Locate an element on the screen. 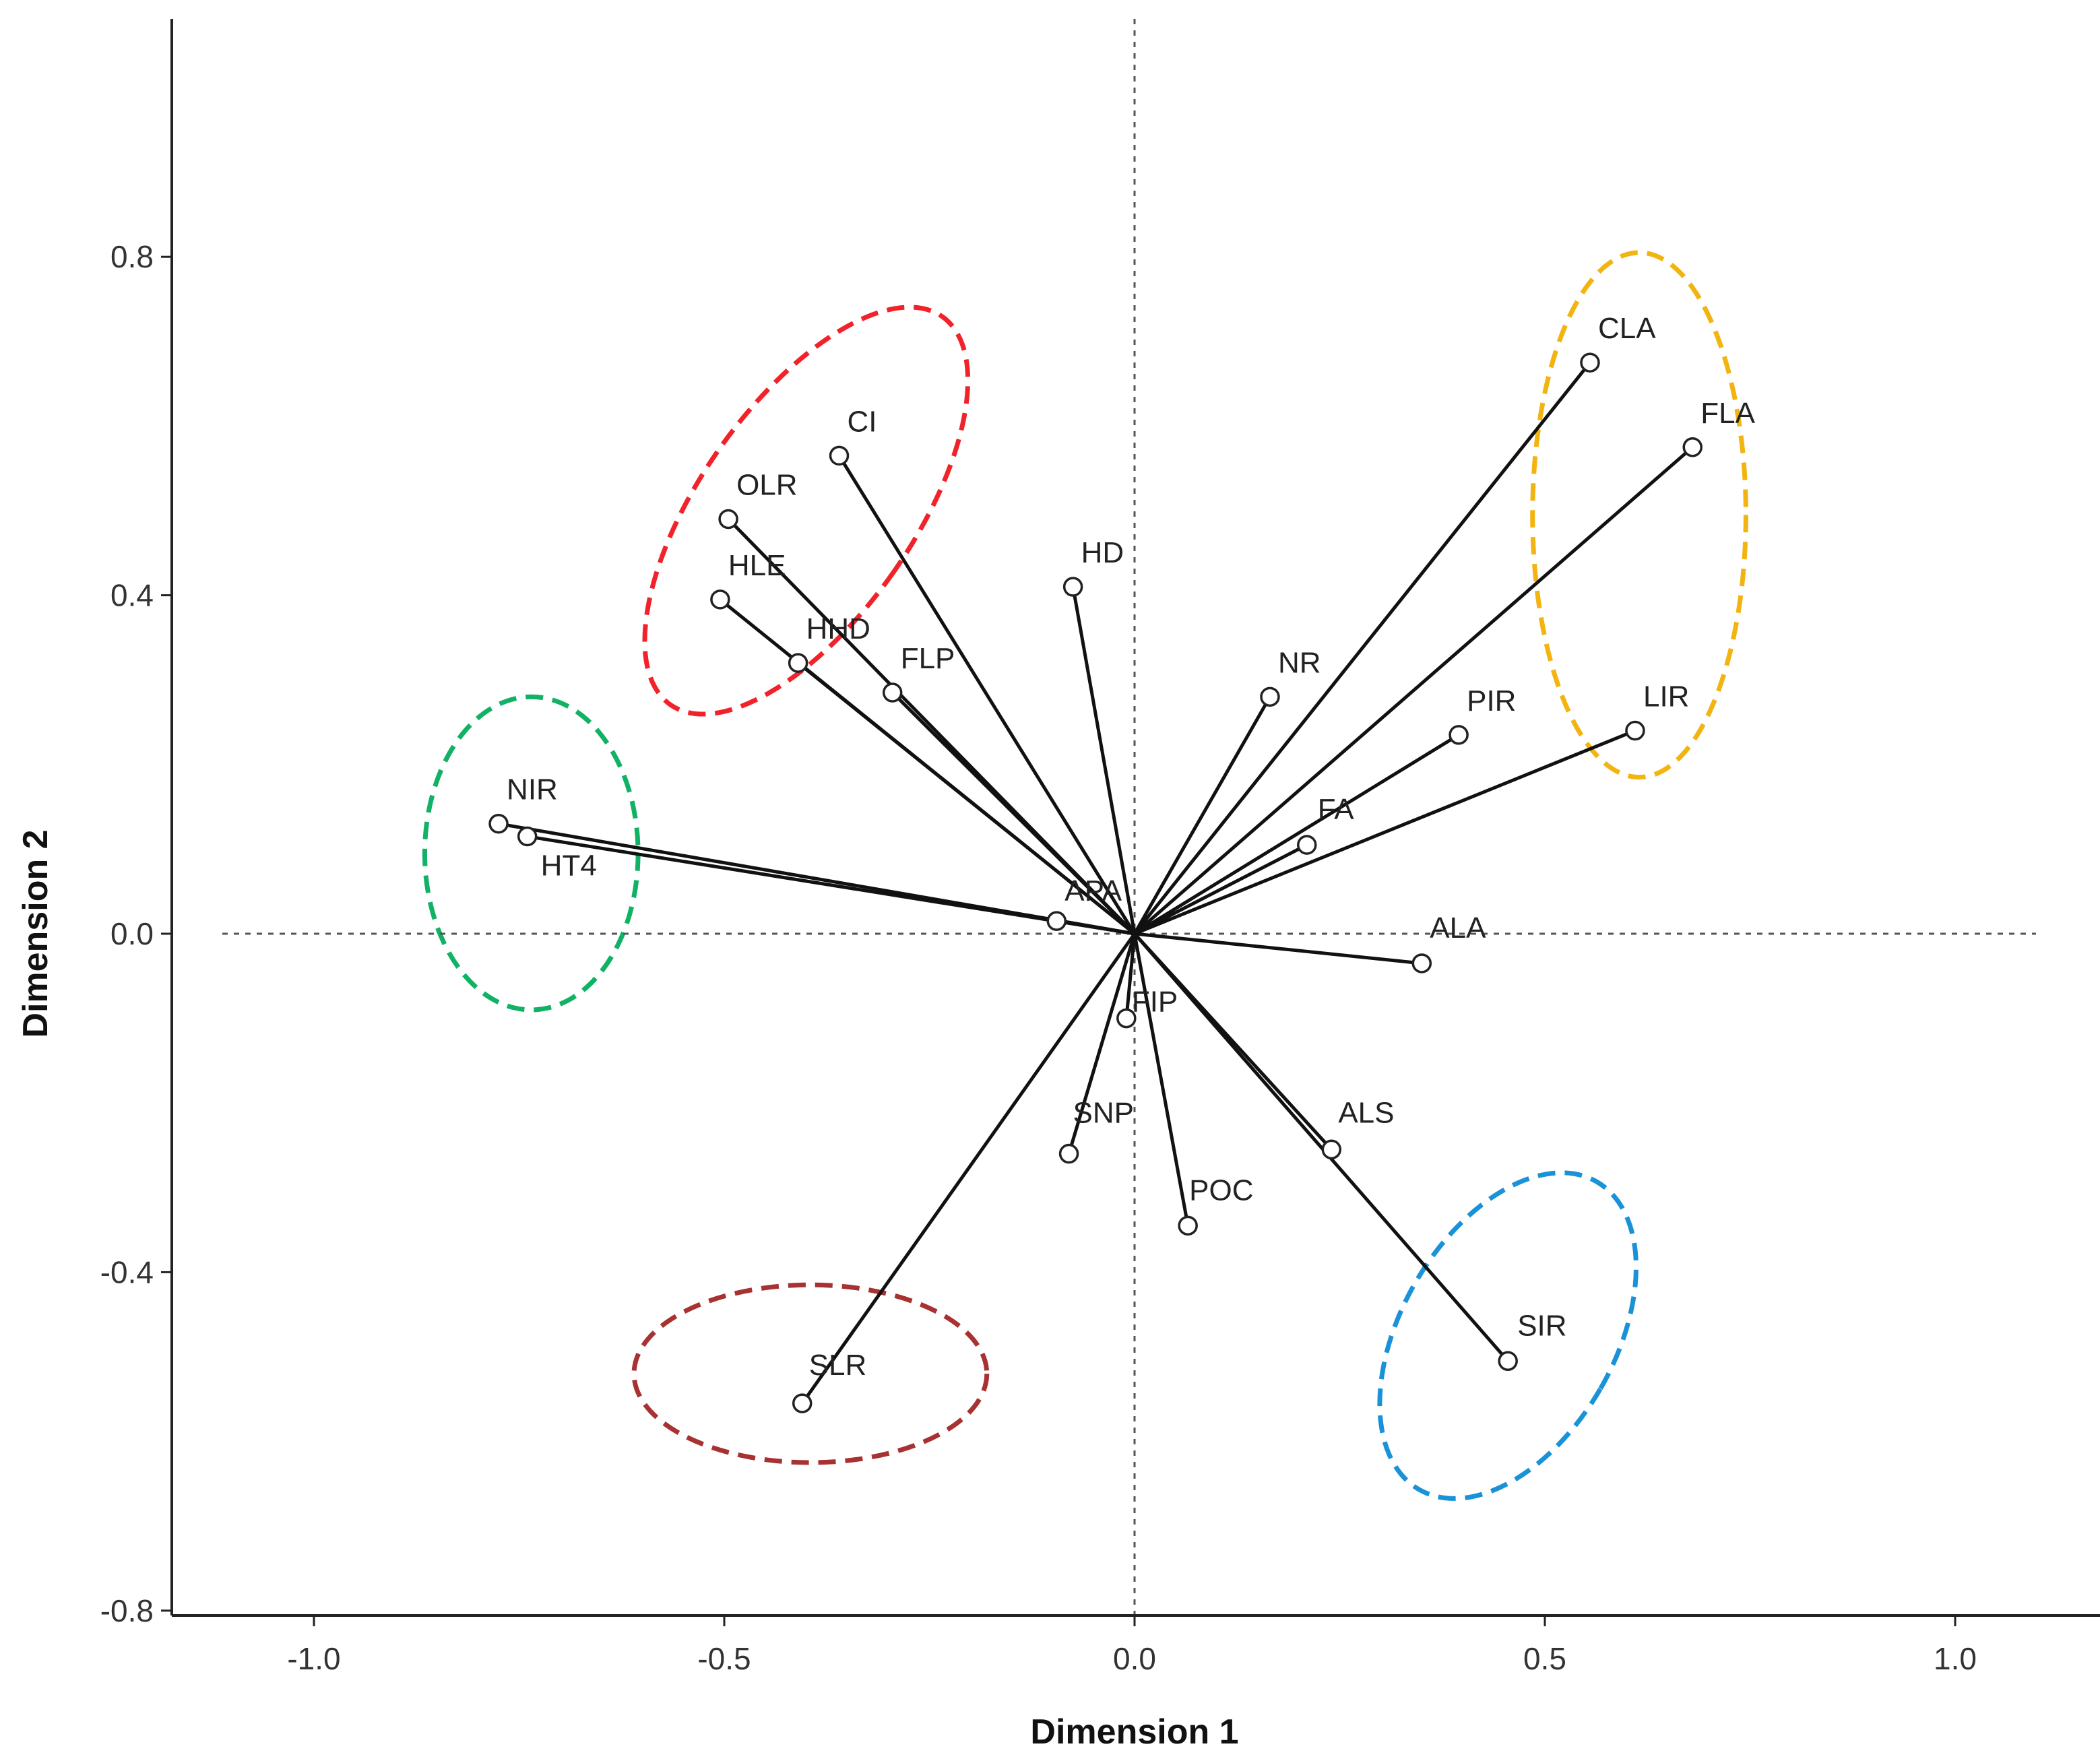  point-snp is located at coordinates (1068, 1153).